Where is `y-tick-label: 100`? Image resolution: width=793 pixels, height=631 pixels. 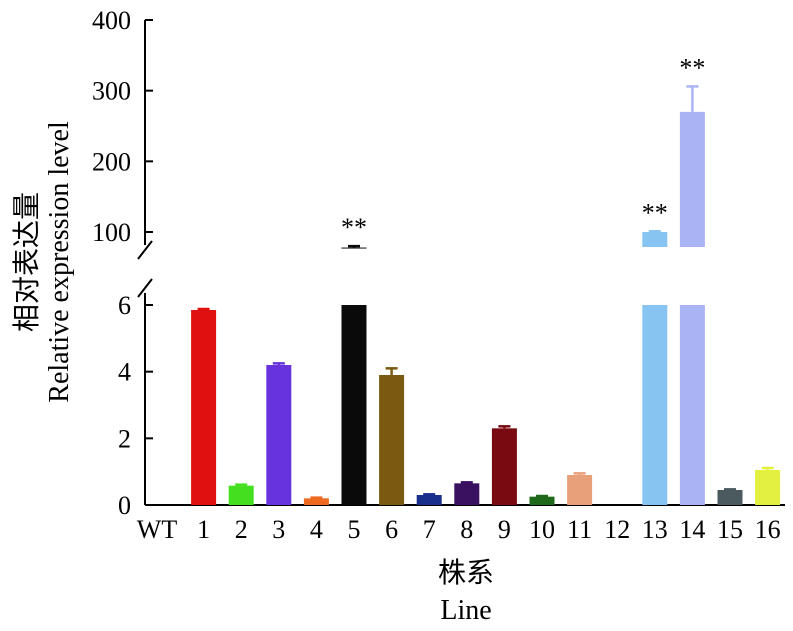
y-tick-label: 100 is located at coordinates (111, 232).